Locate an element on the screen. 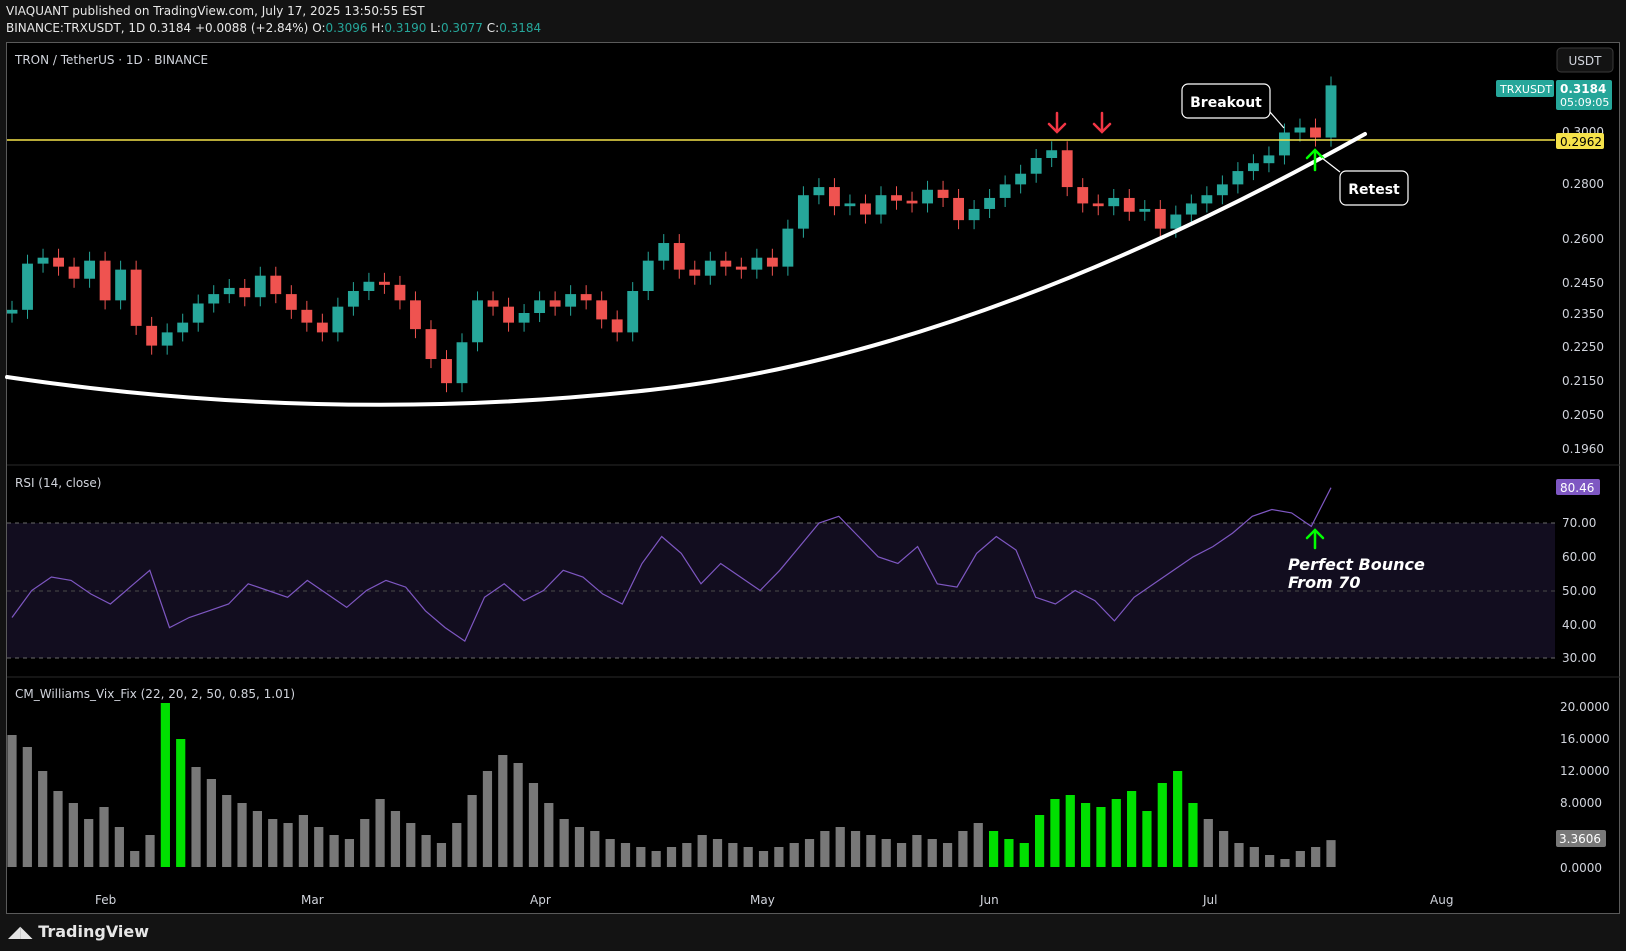  vix-tick: 0.0000 is located at coordinates (1581, 868).